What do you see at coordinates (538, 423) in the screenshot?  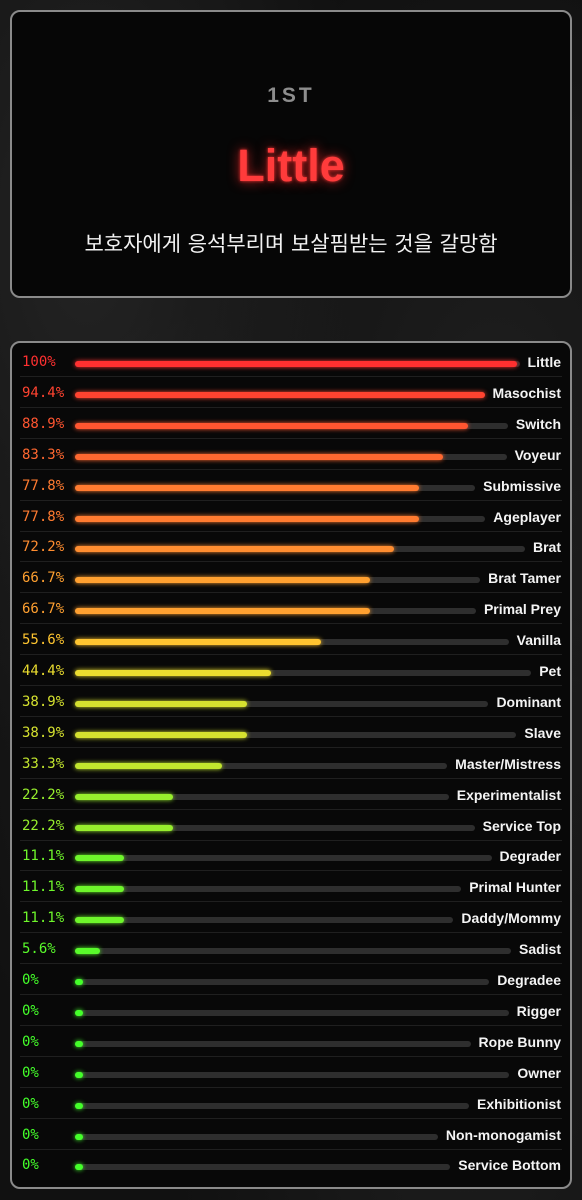 I see `category-label: Switch` at bounding box center [538, 423].